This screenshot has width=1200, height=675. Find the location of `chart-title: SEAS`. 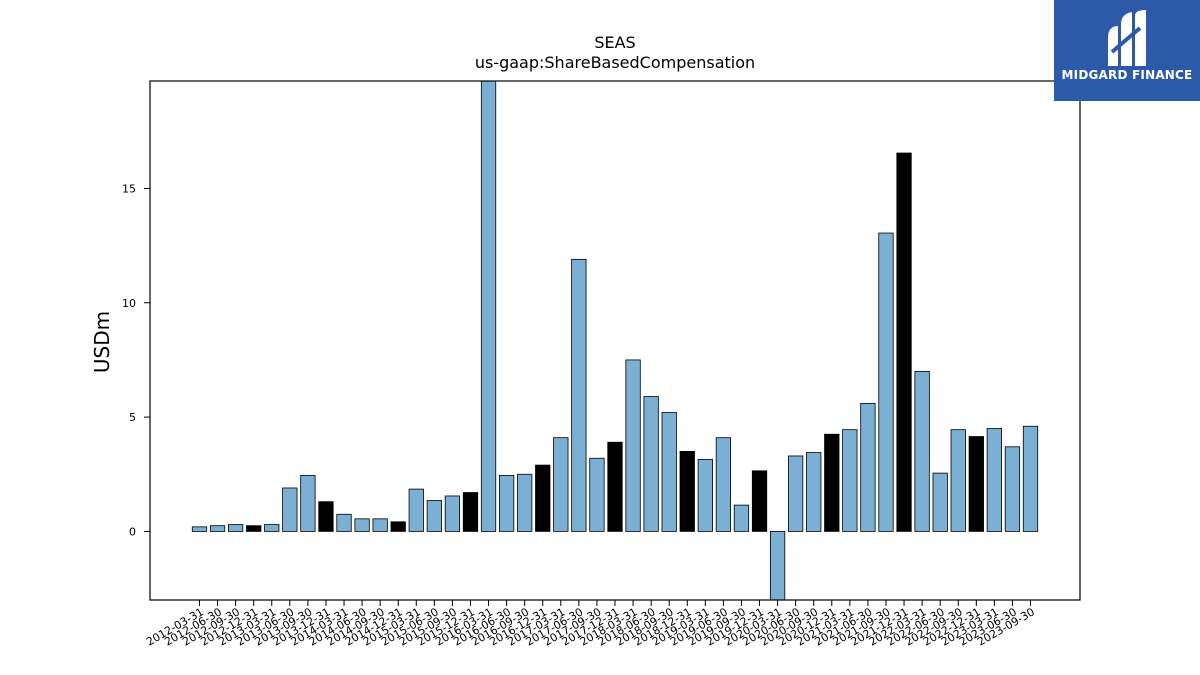

chart-title: SEAS is located at coordinates (614, 42).